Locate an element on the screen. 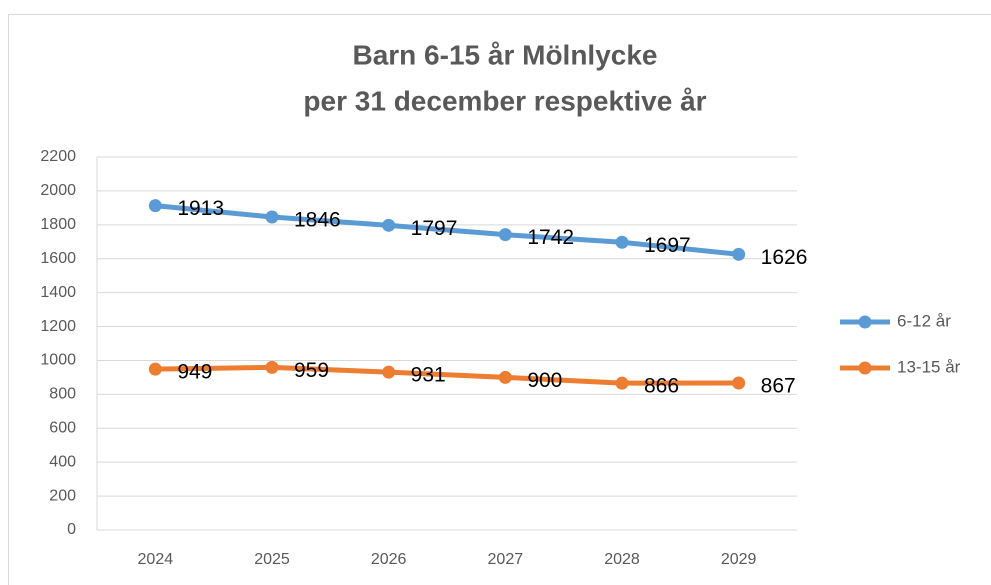 This screenshot has height=585, width=991. x-tick-label: 2028 is located at coordinates (622, 559).